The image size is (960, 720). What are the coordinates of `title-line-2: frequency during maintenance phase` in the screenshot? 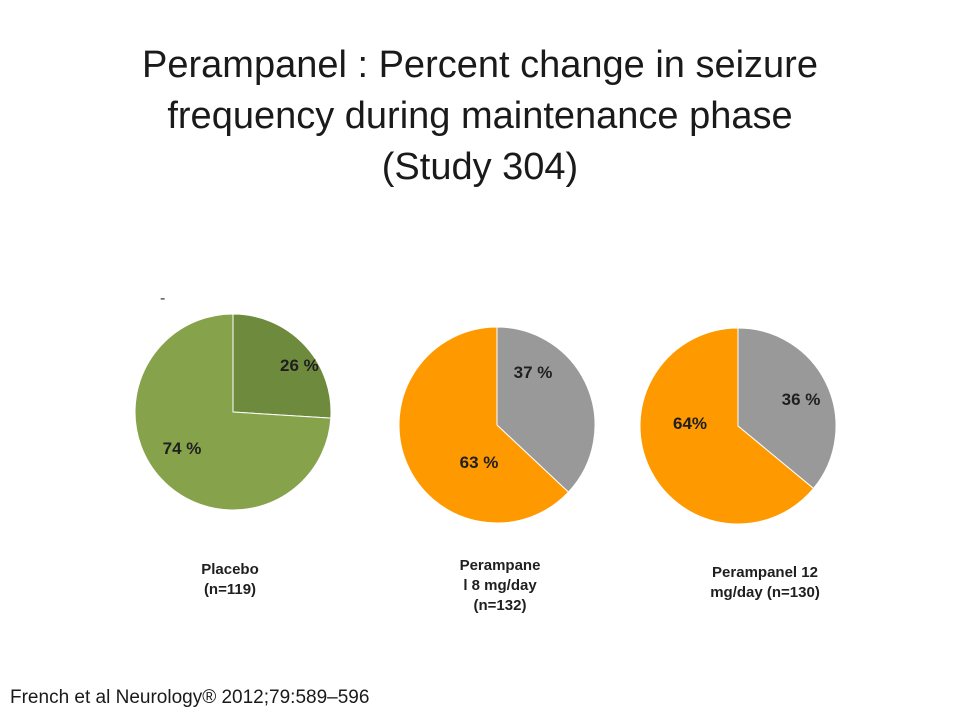 It's located at (480, 116).